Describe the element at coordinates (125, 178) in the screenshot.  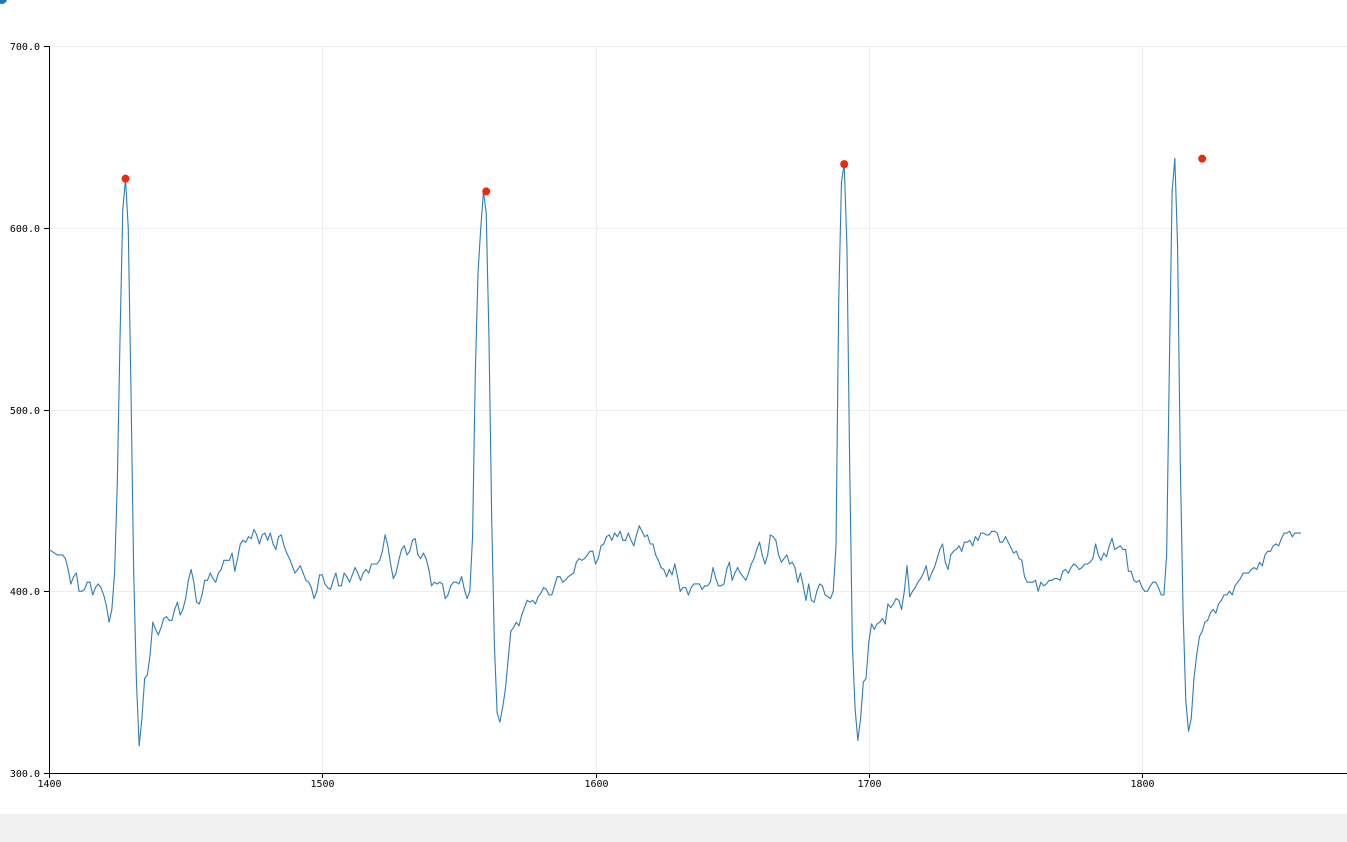
I see `peak-point` at that location.